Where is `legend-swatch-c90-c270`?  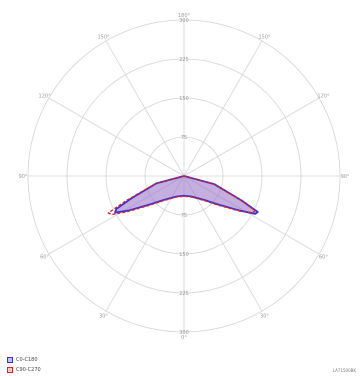
legend-swatch-c90-c270 is located at coordinates (10, 370).